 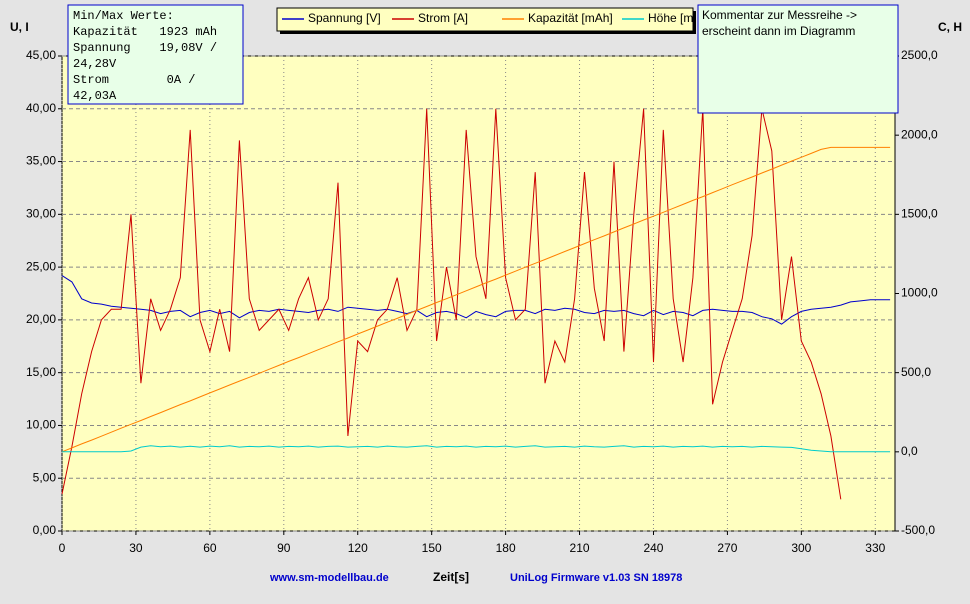 What do you see at coordinates (145, 48) in the screenshot?
I see `stats-line: Spannung 19,08V /` at bounding box center [145, 48].